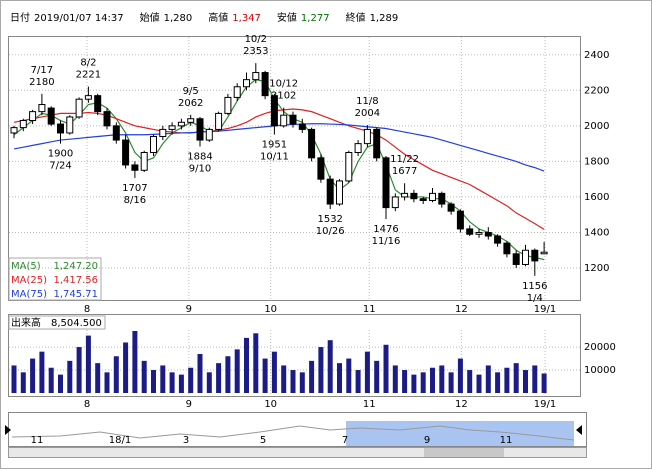  I want to click on navigator-selection, so click(460, 433).